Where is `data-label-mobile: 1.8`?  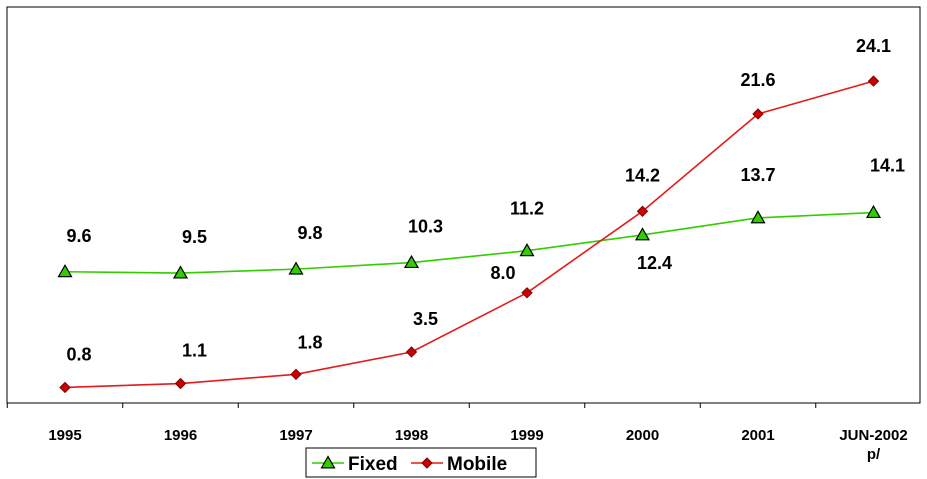
data-label-mobile: 1.8 is located at coordinates (309, 342).